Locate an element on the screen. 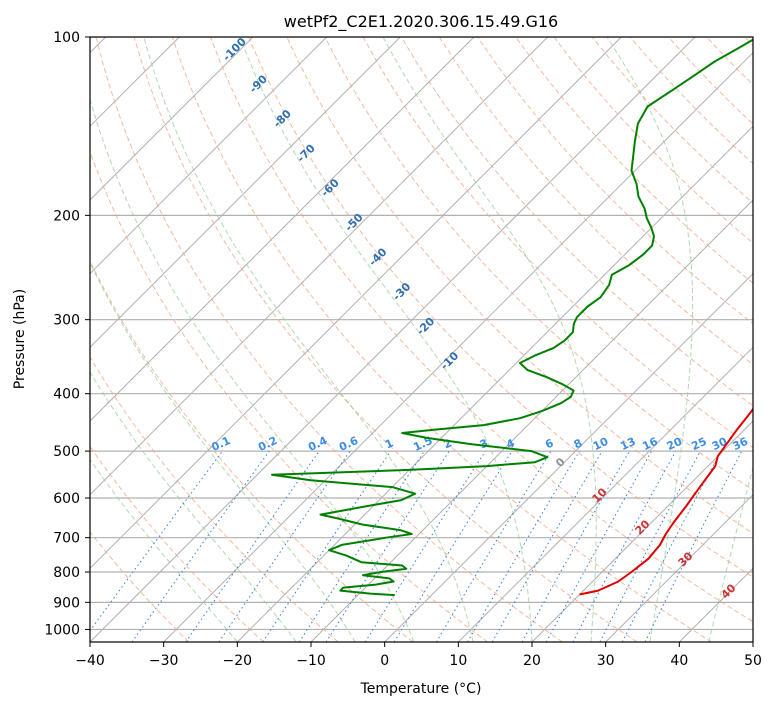 This screenshot has width=775, height=708. adiabat-label: 20 is located at coordinates (643, 527).